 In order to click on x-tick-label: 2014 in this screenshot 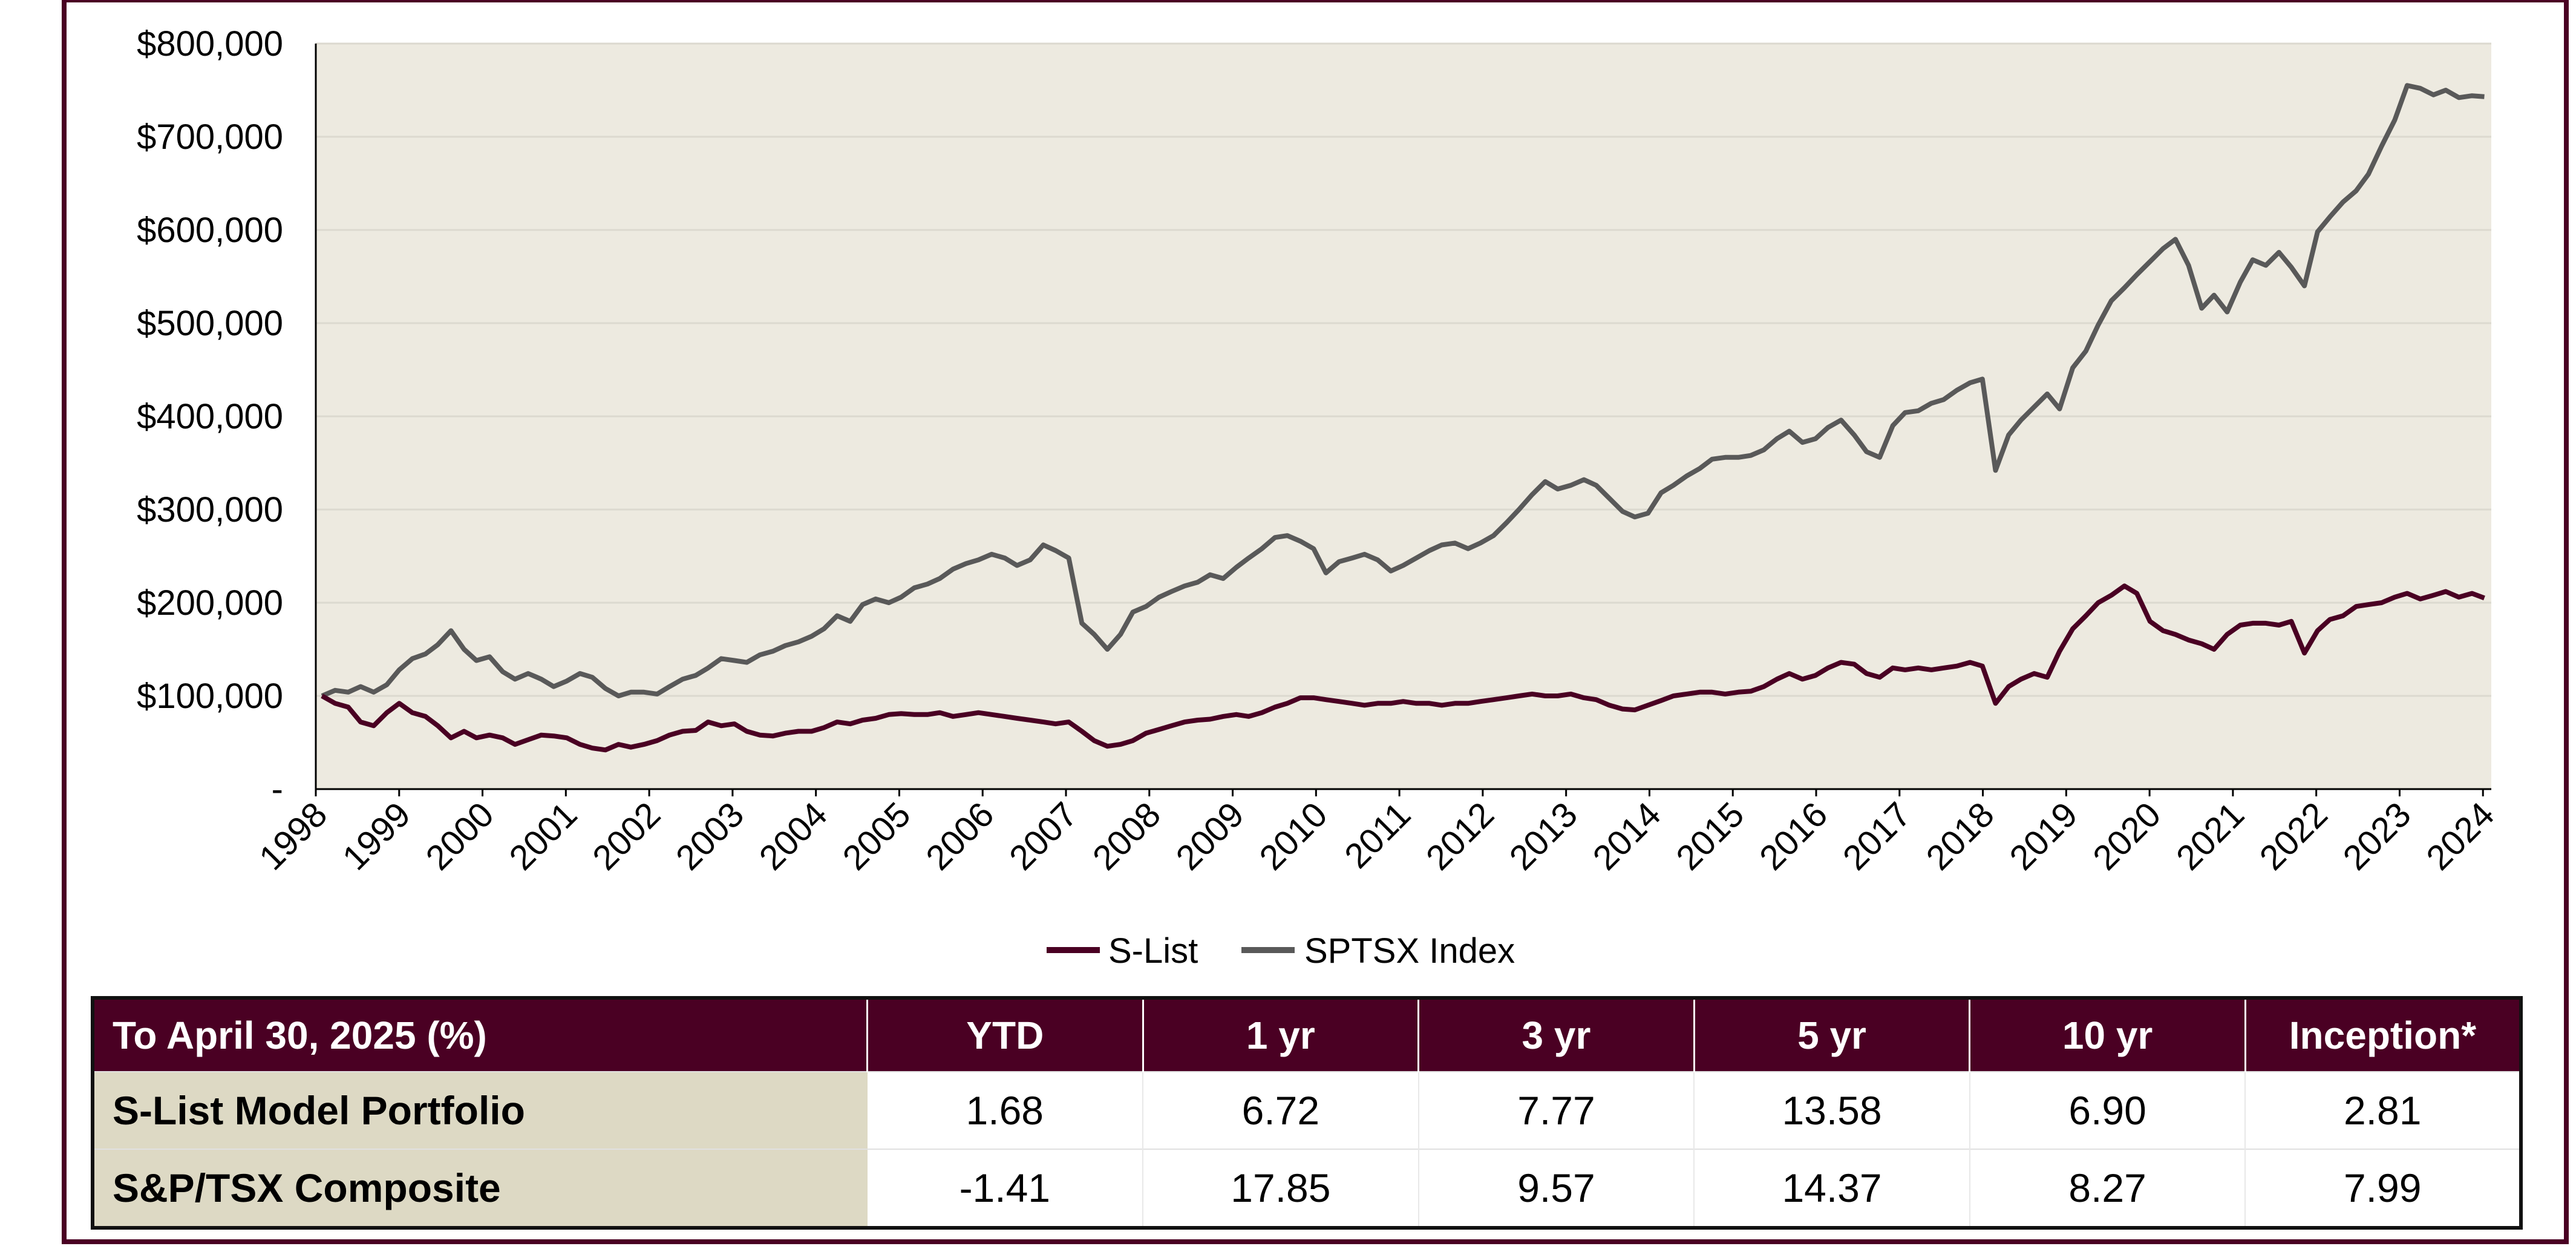, I will do `click(1626, 836)`.